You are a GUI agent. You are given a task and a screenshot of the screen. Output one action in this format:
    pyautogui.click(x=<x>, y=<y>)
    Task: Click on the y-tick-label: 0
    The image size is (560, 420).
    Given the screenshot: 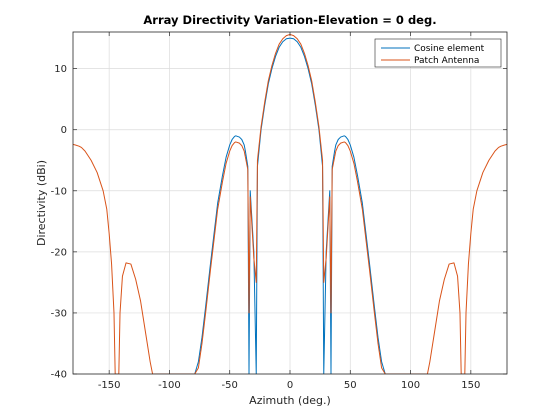 What is the action you would take?
    pyautogui.click(x=64, y=130)
    